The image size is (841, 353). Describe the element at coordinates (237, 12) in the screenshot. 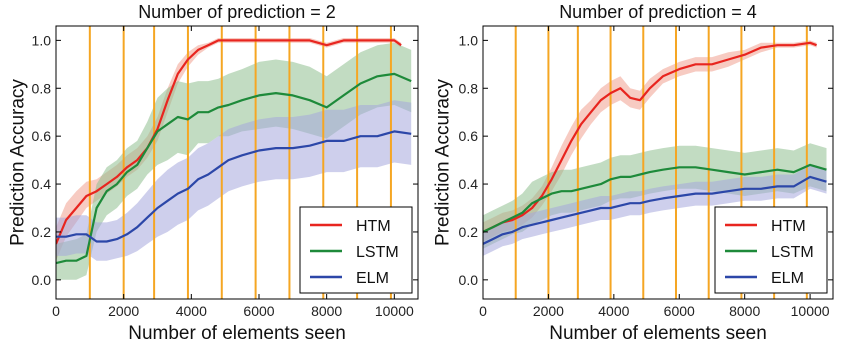

I see `chart-title: Number of prediction = 2` at that location.